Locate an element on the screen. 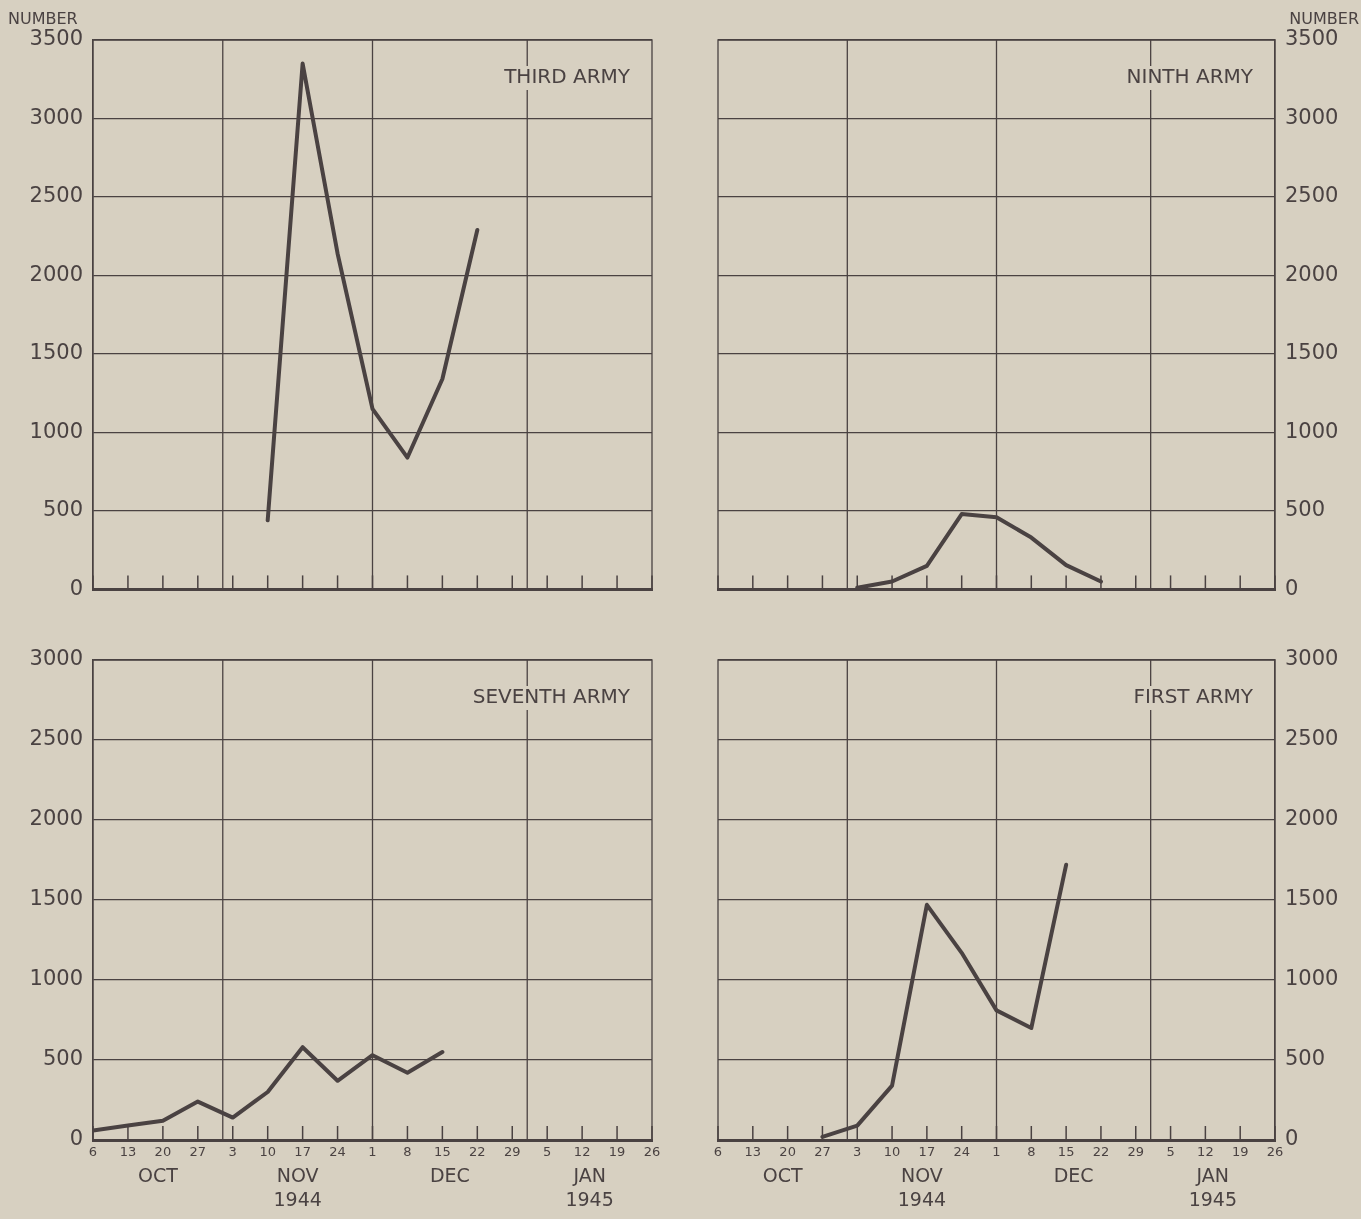  text: NINTH ARMY is located at coordinates (1190, 76).